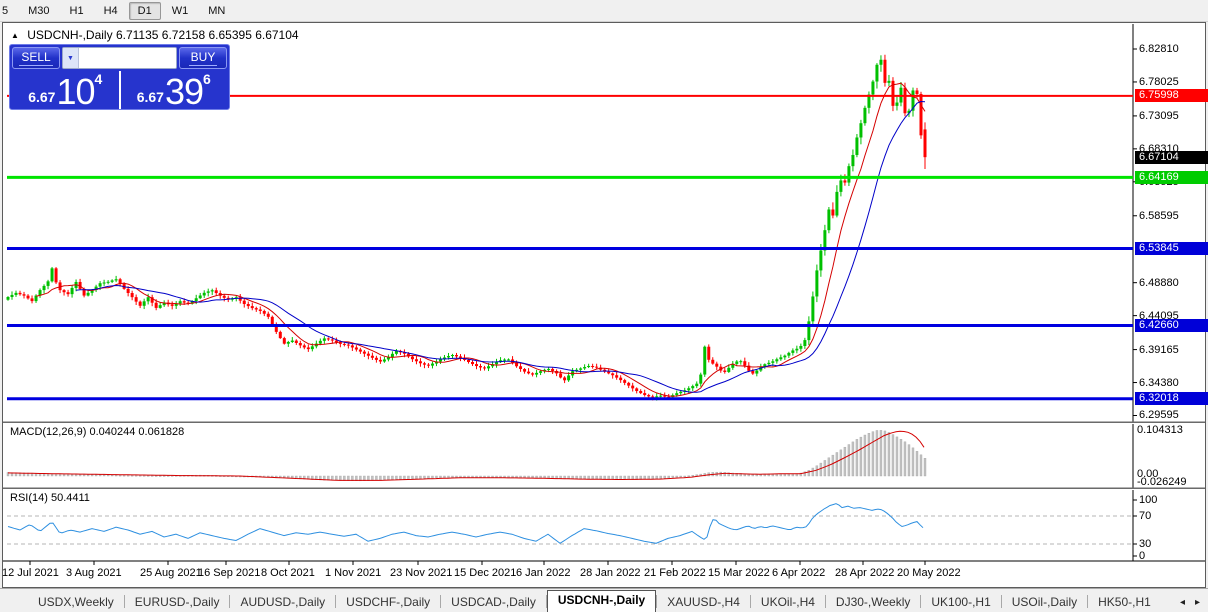 This screenshot has height=612, width=1208. Describe the element at coordinates (610, 573) in the screenshot. I see `date-label: 28 Jan 2022` at that location.